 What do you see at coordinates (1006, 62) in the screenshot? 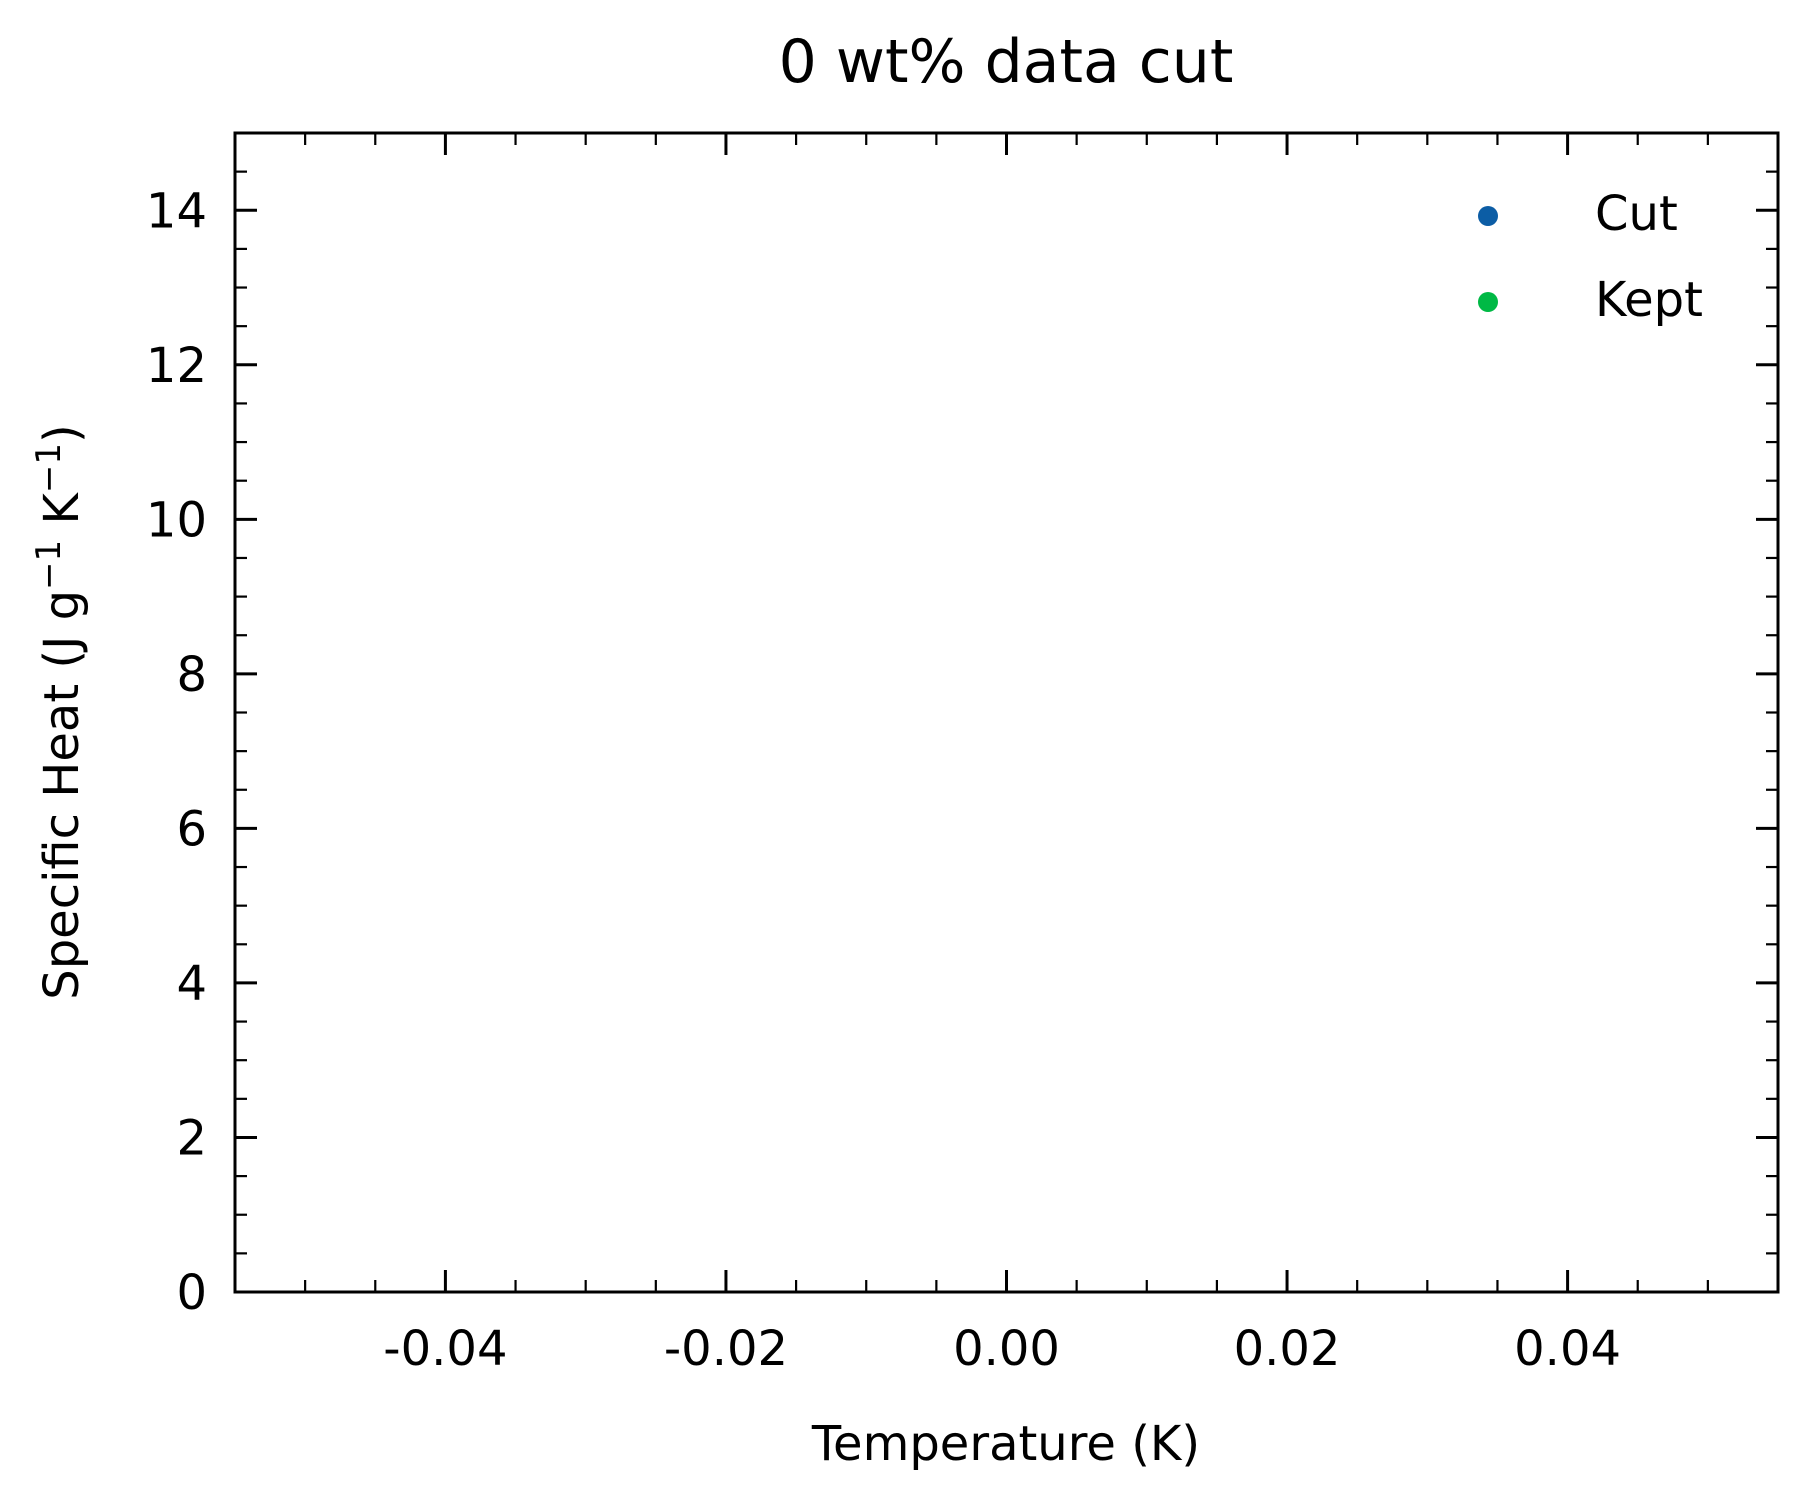
I see `chart-title: 0 wt% data cut` at bounding box center [1006, 62].